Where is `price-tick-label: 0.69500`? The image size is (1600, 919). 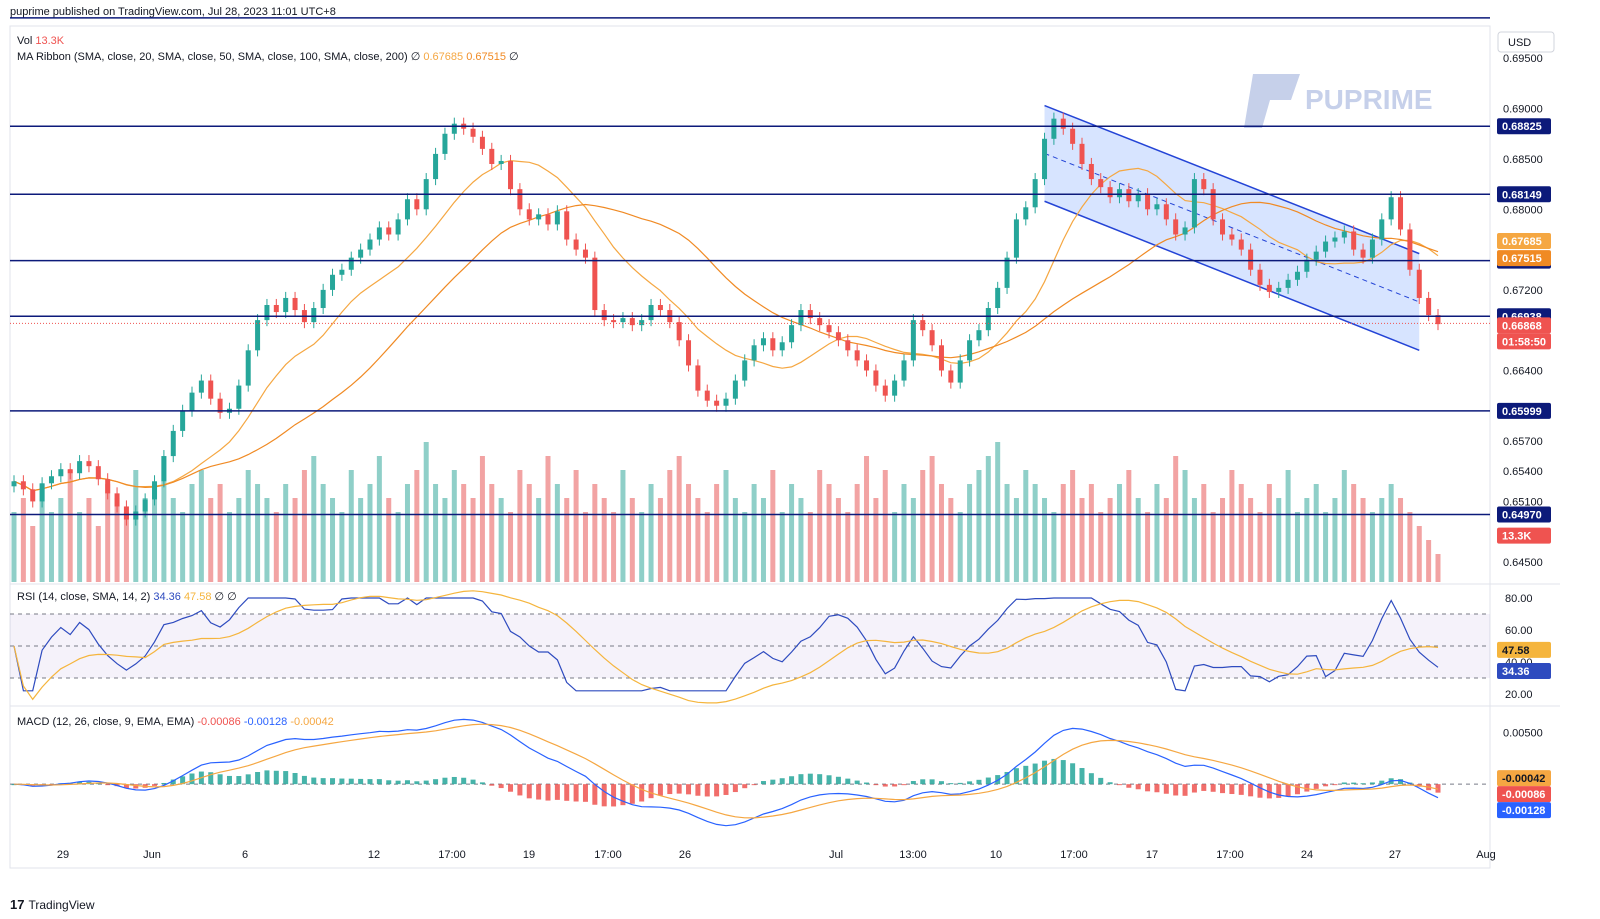 price-tick-label: 0.69500 is located at coordinates (1523, 59).